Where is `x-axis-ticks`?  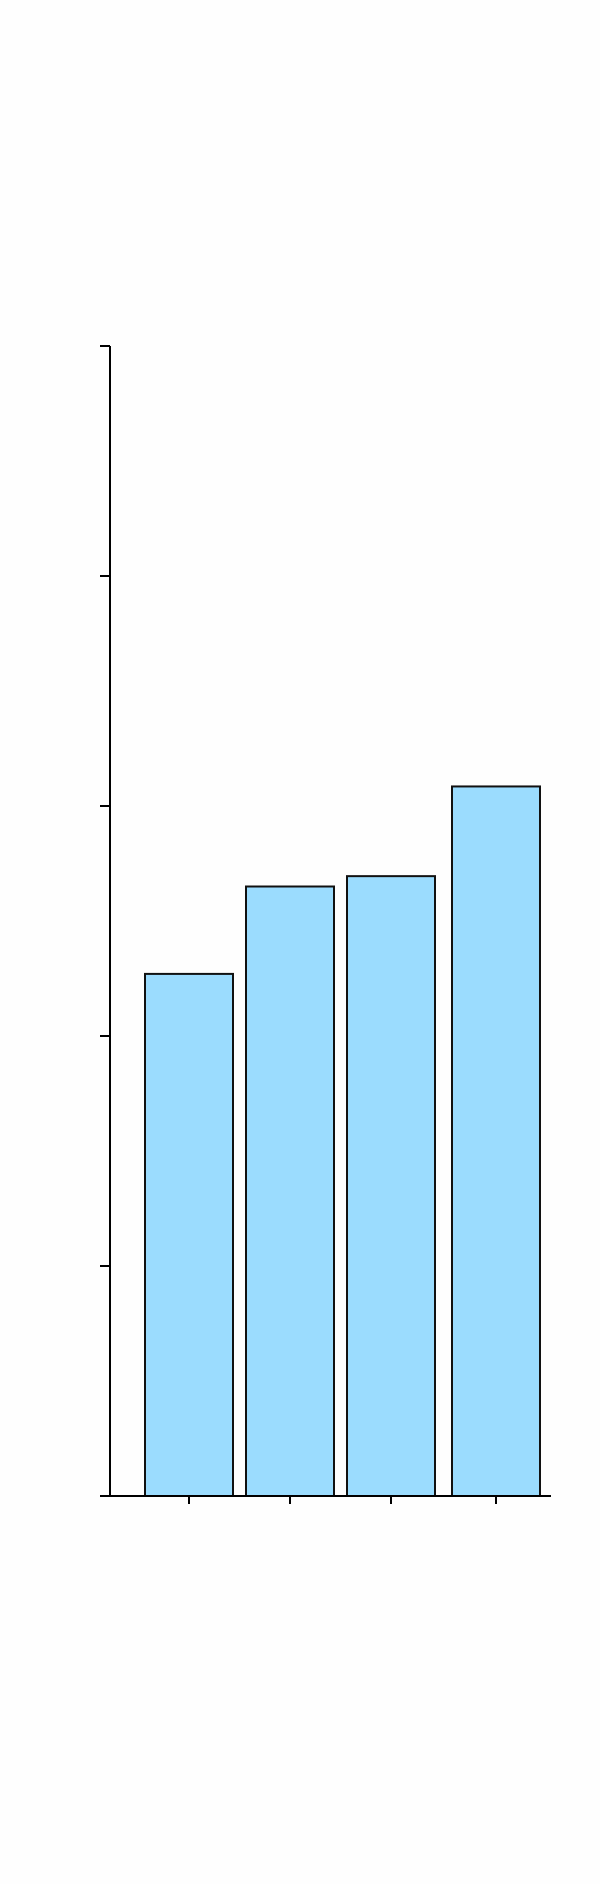
x-axis-ticks is located at coordinates (342, 1500).